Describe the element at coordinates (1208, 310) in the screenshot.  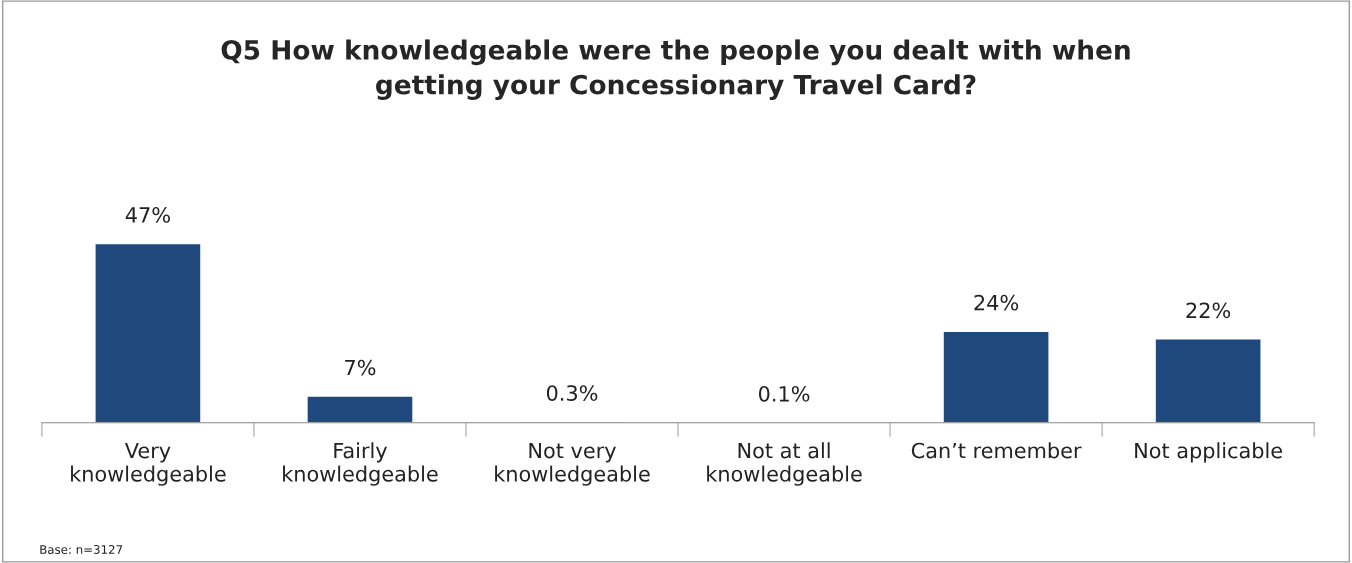
I see `data-label: 22%` at that location.